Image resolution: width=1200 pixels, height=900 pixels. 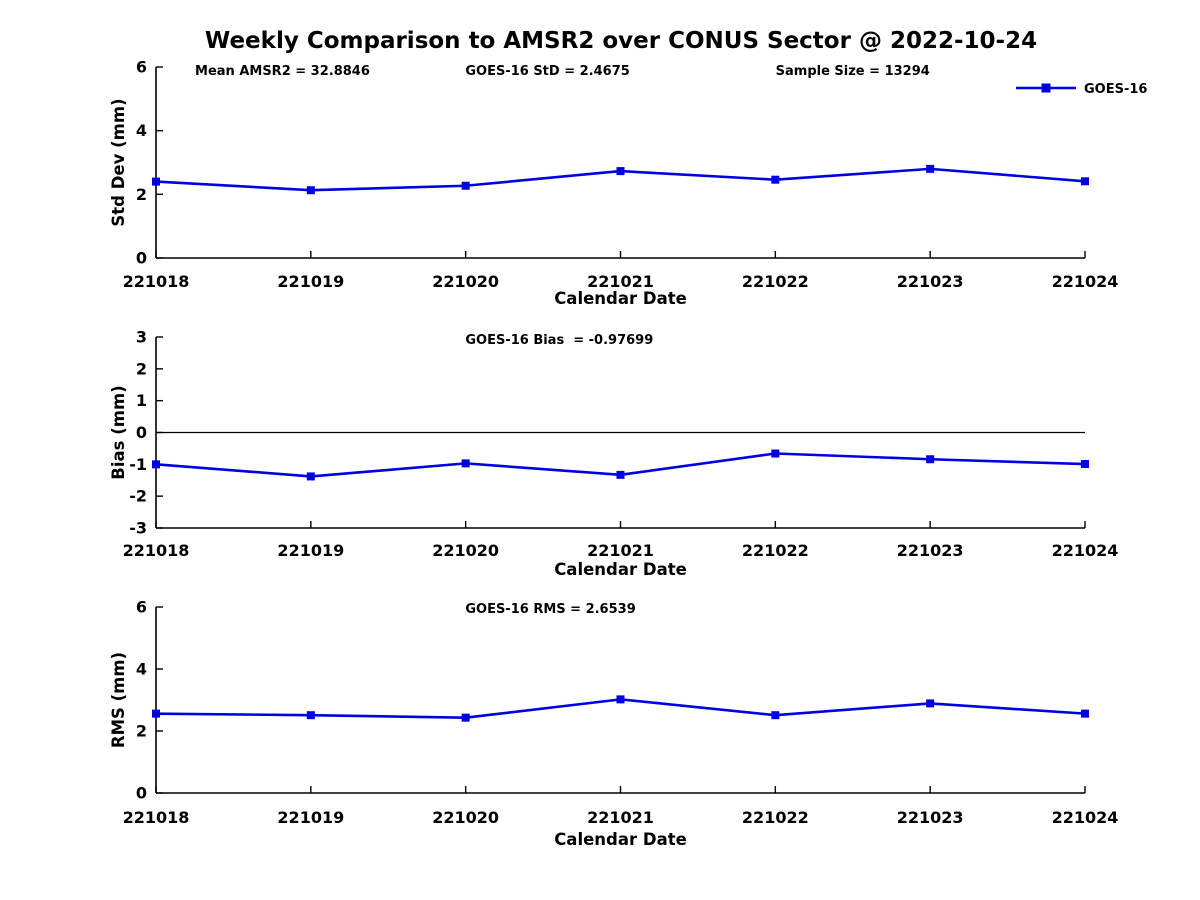 What do you see at coordinates (138, 464) in the screenshot?
I see `y-tick-label: -1` at bounding box center [138, 464].